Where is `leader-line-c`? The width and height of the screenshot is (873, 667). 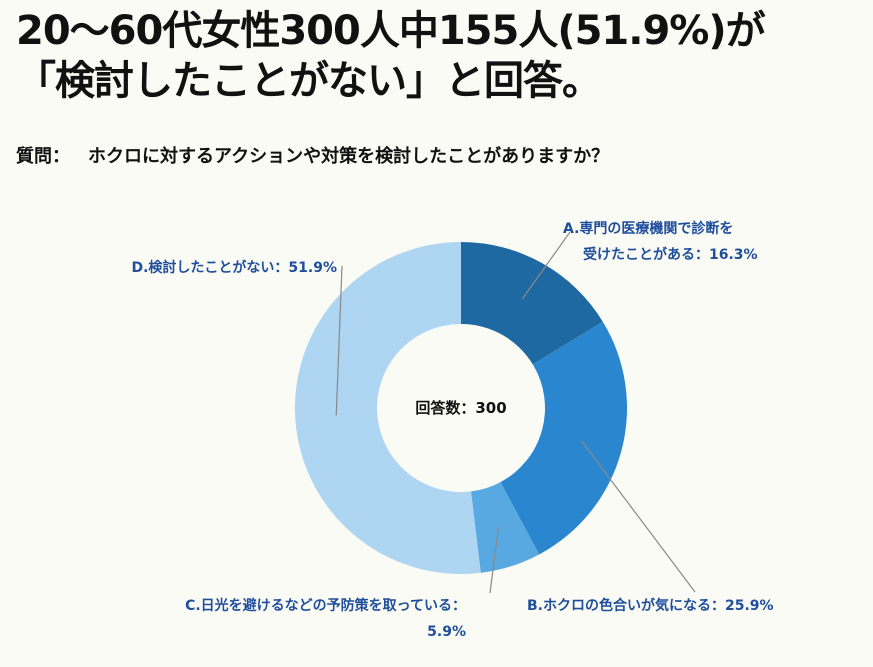
leader-line-c is located at coordinates (494, 560).